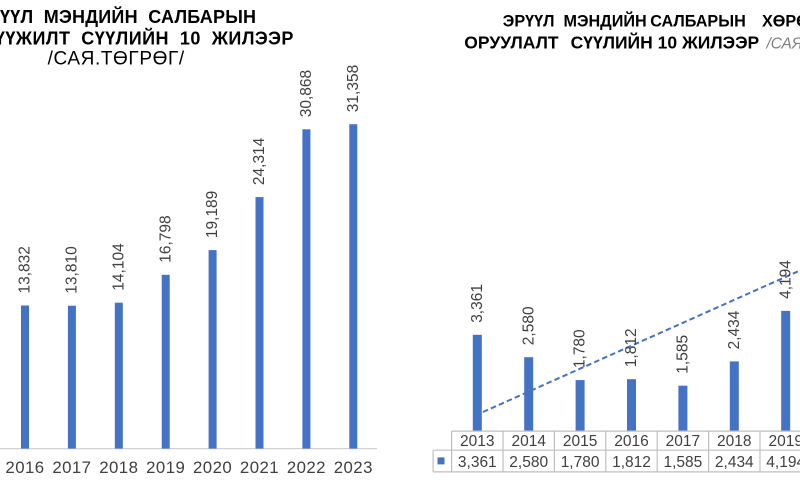 The image size is (800, 500). What do you see at coordinates (165, 238) in the screenshot?
I see `svg-text: 16,798` at bounding box center [165, 238].